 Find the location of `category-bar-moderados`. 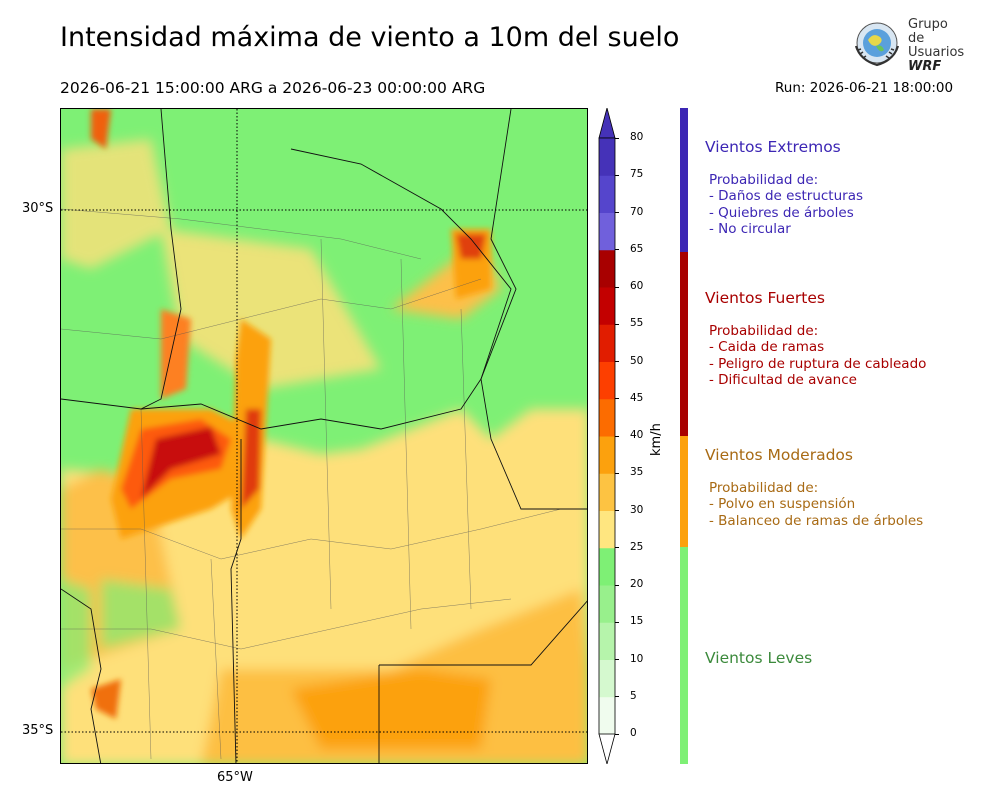

category-bar-moderados is located at coordinates (684, 491).